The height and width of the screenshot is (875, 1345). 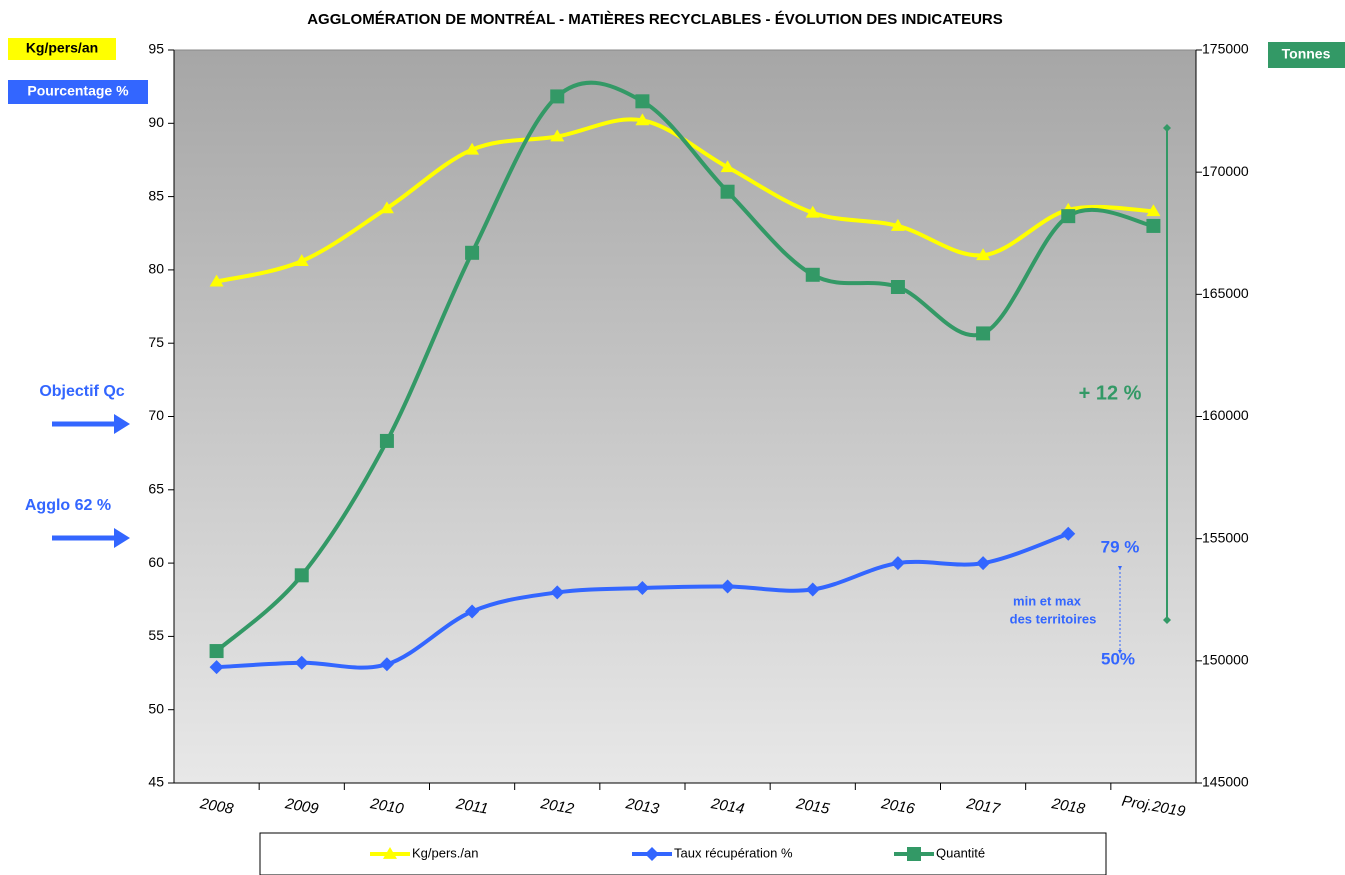 What do you see at coordinates (1120, 546) in the screenshot?
I see `annotation: 79 %` at bounding box center [1120, 546].